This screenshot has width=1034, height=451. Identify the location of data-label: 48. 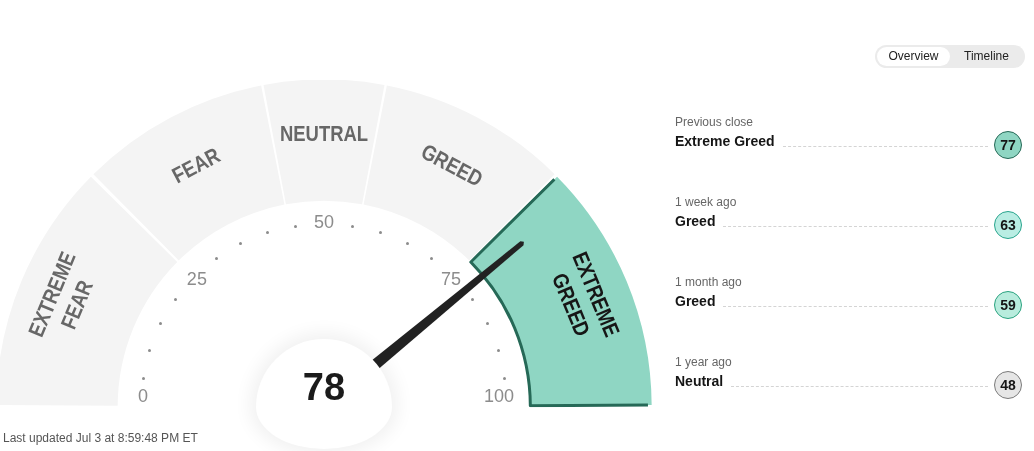
(1008, 385).